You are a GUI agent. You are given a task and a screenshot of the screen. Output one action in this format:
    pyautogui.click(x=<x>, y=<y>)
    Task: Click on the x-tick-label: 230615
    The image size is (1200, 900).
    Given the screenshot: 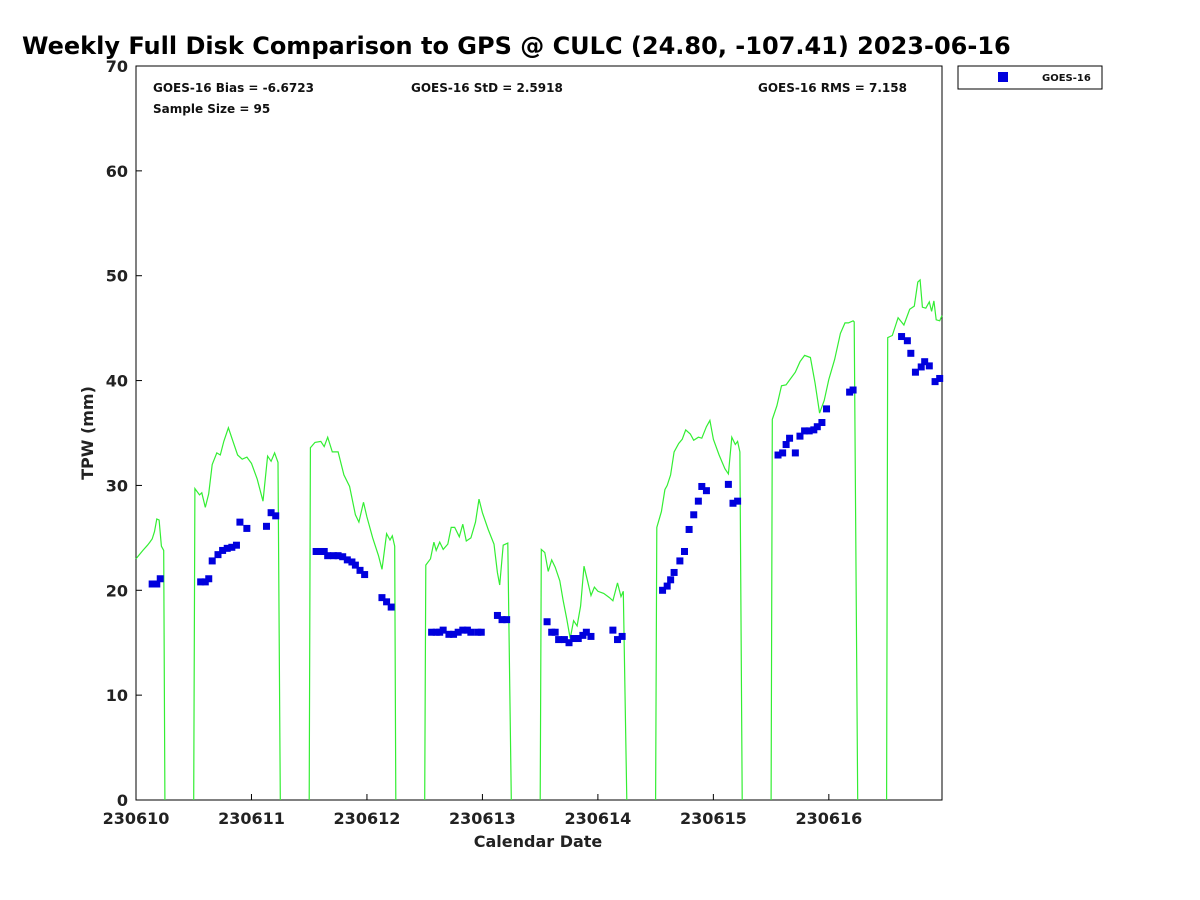 What is the action you would take?
    pyautogui.click(x=713, y=818)
    